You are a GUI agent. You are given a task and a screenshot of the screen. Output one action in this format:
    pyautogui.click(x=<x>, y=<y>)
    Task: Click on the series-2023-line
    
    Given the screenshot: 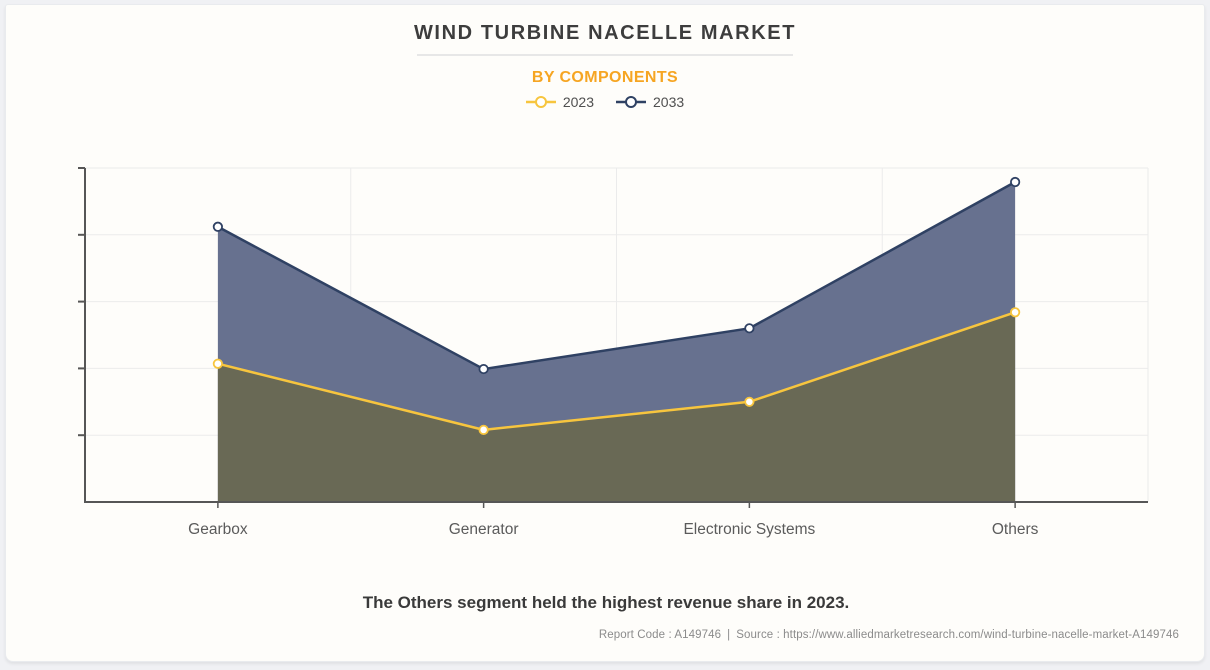 What is the action you would take?
    pyautogui.click(x=616, y=371)
    